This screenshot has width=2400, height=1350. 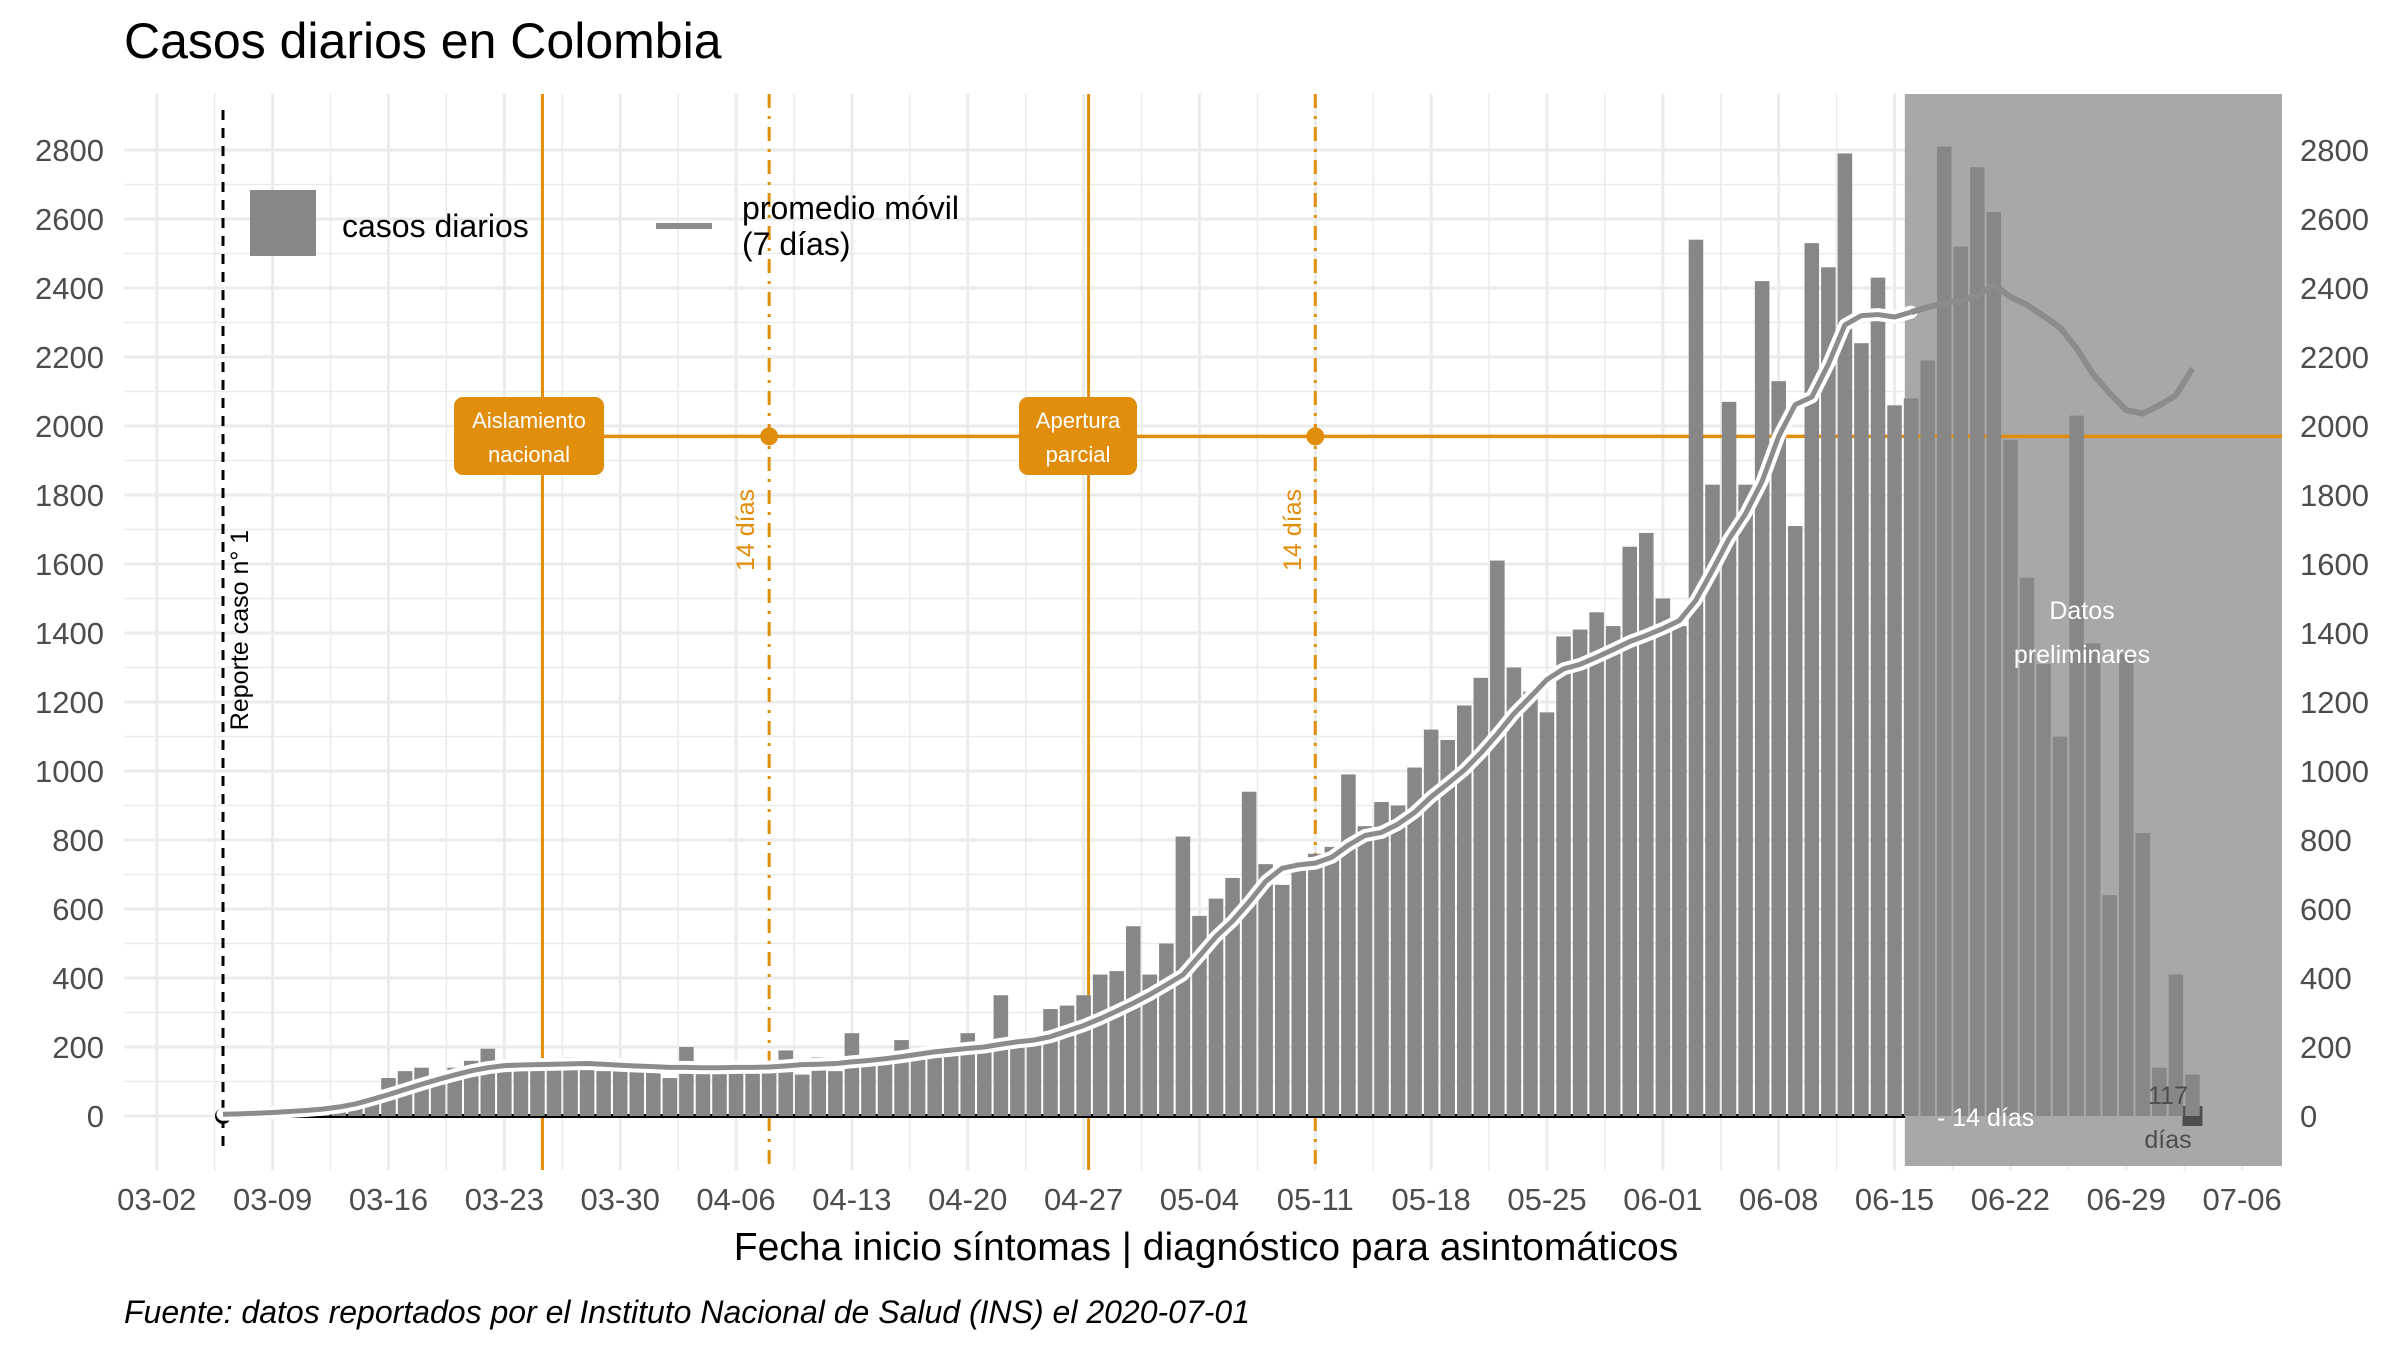 I want to click on y-tick-label-left: 2600, so click(x=69, y=219).